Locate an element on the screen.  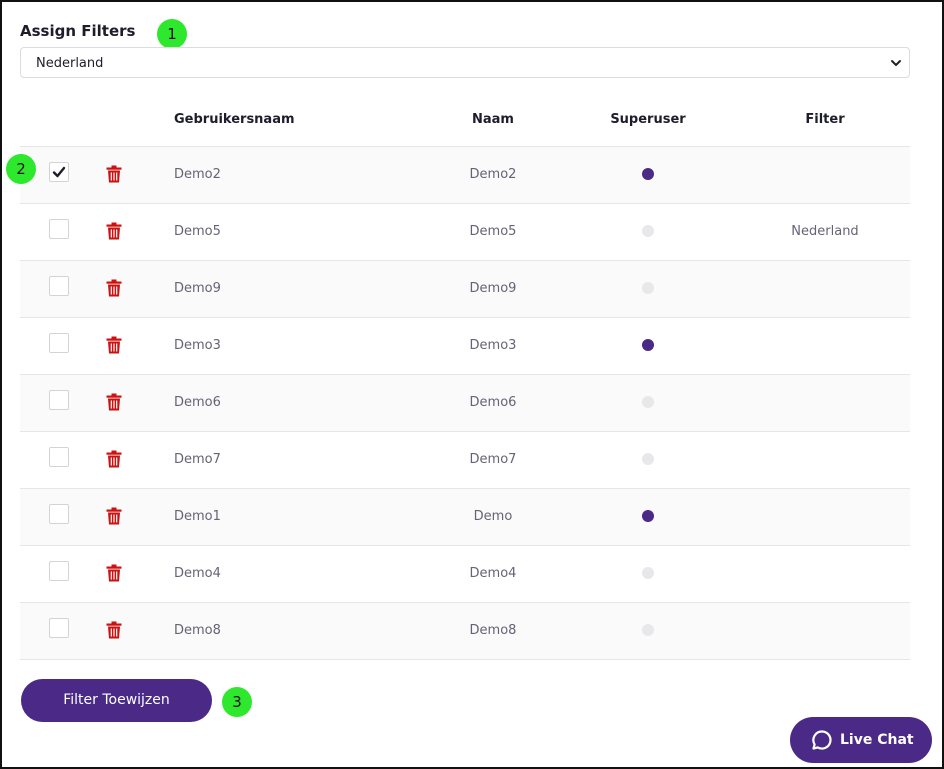
table-row: Demo9 Demo9 is located at coordinates (465, 289).